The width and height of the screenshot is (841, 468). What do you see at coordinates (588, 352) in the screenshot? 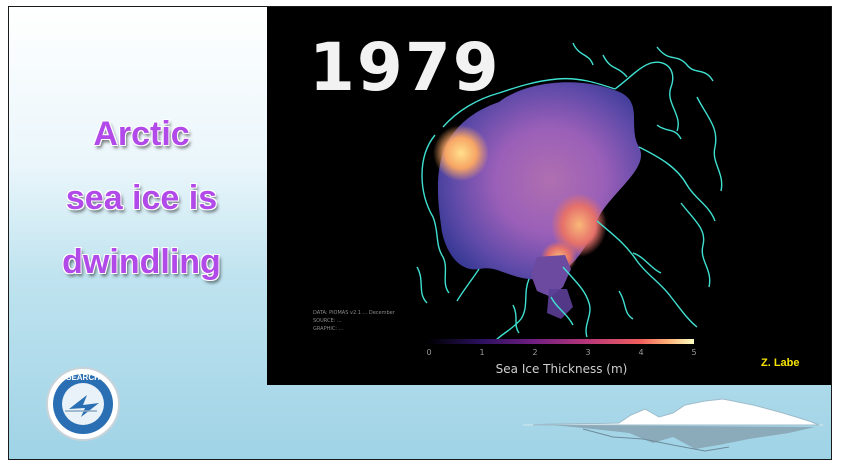
I see `colorbar-tick-3: 3` at bounding box center [588, 352].